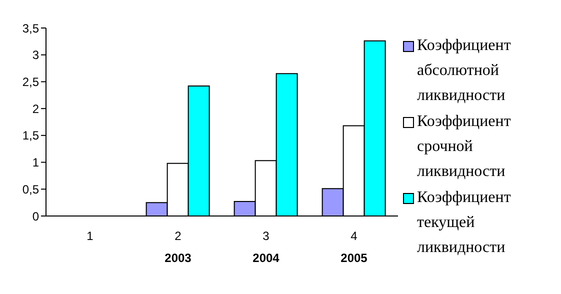 This screenshot has width=561, height=294. Describe the element at coordinates (354, 247) in the screenshot. I see `x-tick-label: 4 2005` at that location.